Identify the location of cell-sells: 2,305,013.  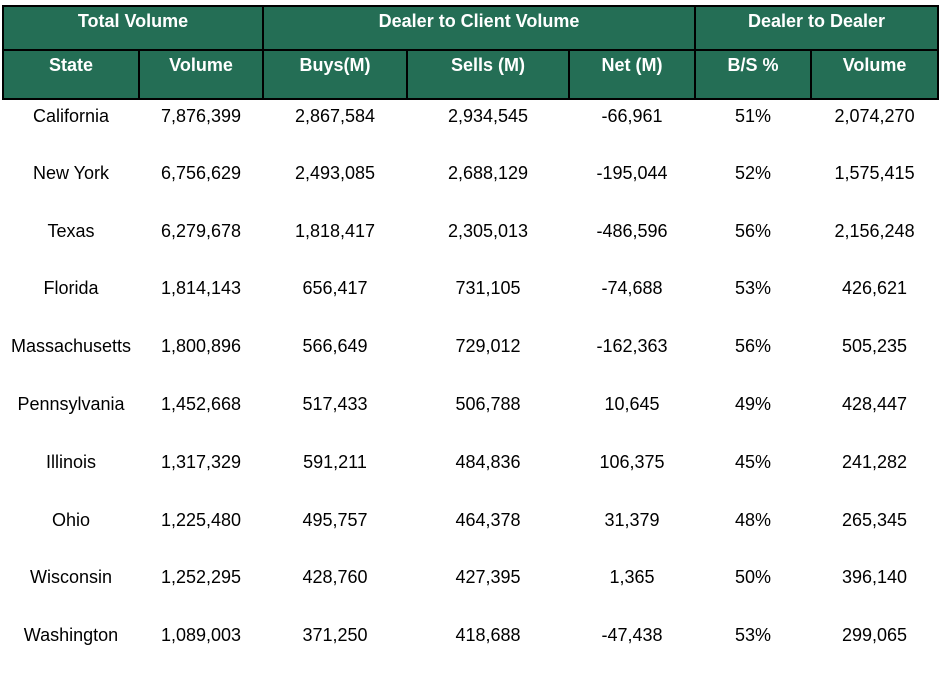
(488, 230).